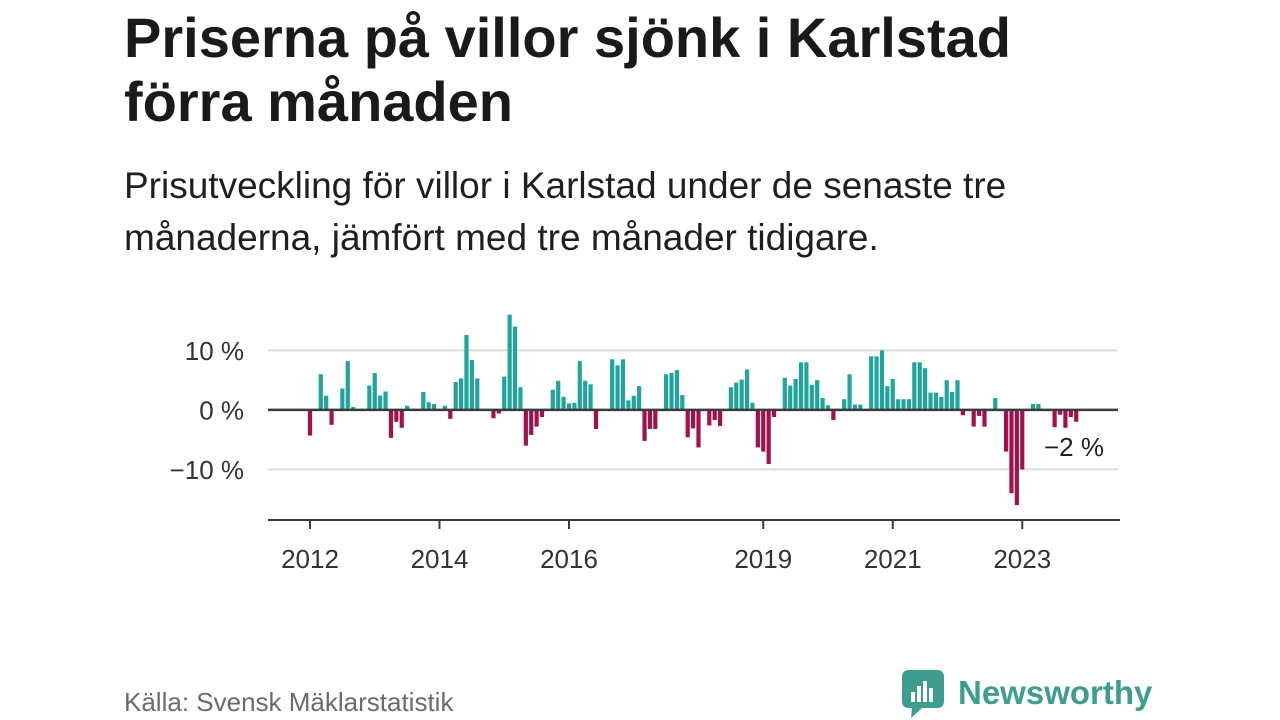  What do you see at coordinates (893, 559) in the screenshot?
I see `x-tick-label: 2021` at bounding box center [893, 559].